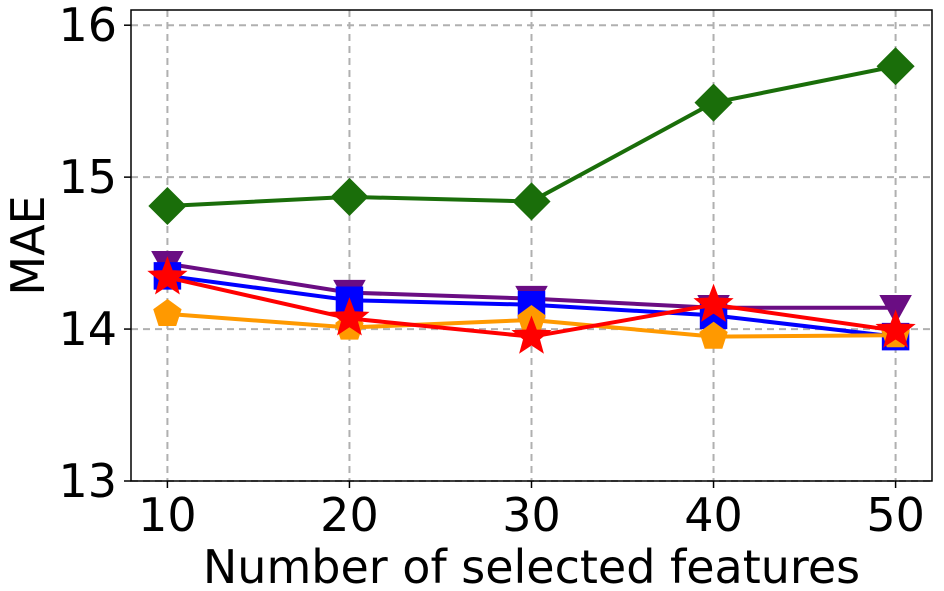 The width and height of the screenshot is (944, 591). Describe the element at coordinates (87, 481) in the screenshot. I see `y-tick-label: 13` at that location.